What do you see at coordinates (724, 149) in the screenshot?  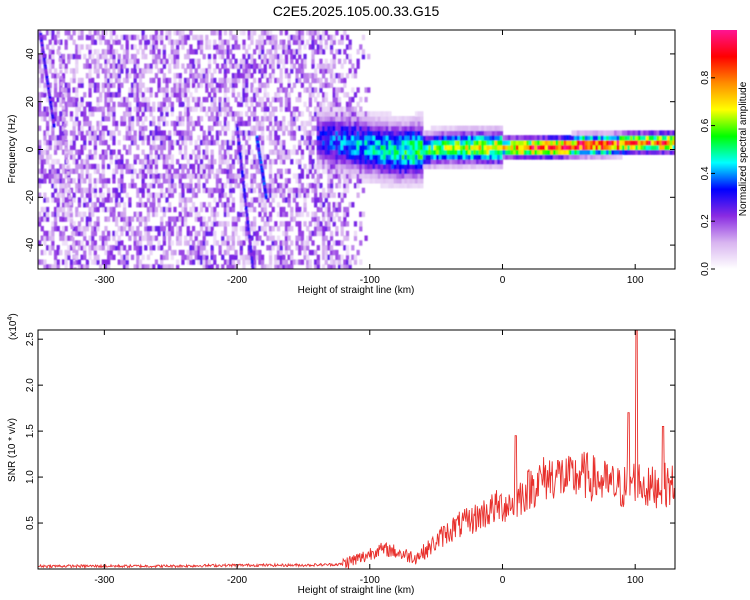 I see `colorbar-bar` at bounding box center [724, 149].